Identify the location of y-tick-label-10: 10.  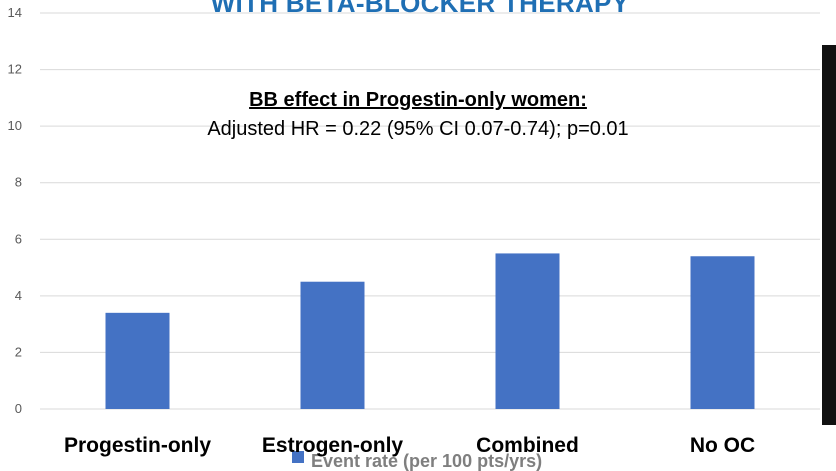
(15, 125).